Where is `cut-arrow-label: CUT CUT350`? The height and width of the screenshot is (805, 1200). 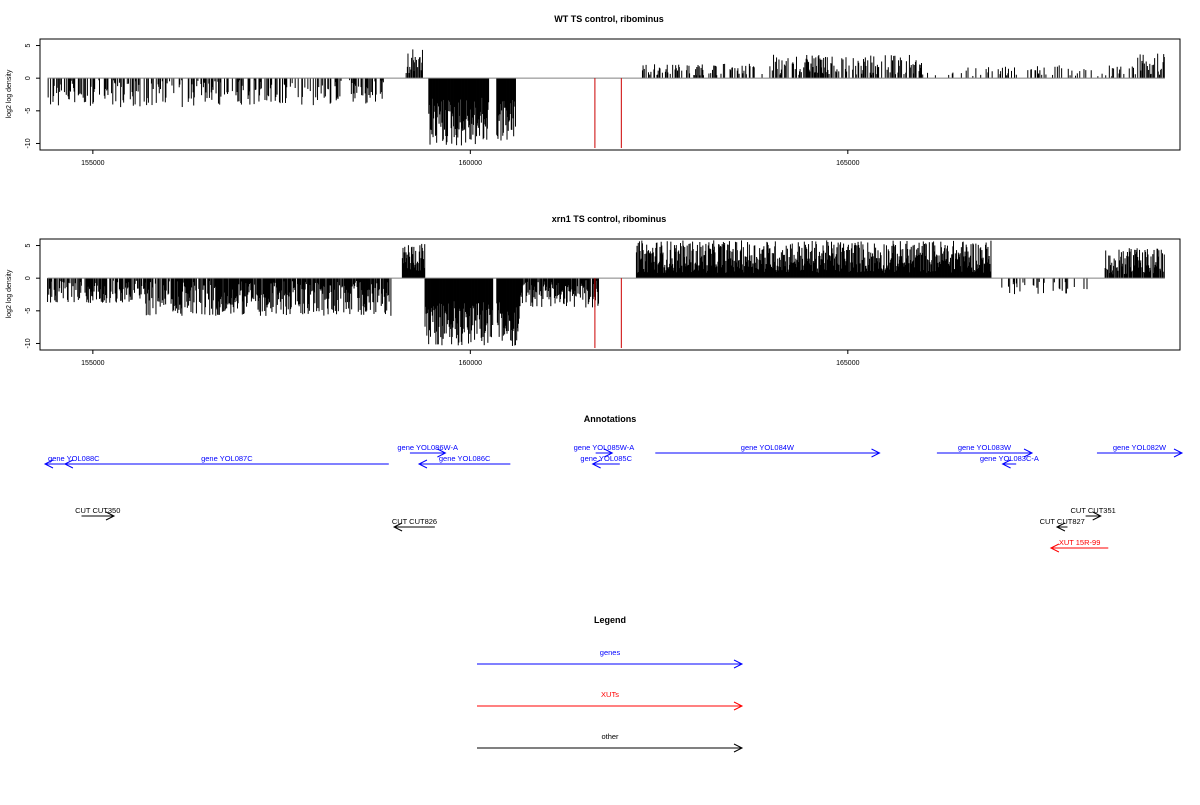 cut-arrow-label: CUT CUT350 is located at coordinates (97, 510).